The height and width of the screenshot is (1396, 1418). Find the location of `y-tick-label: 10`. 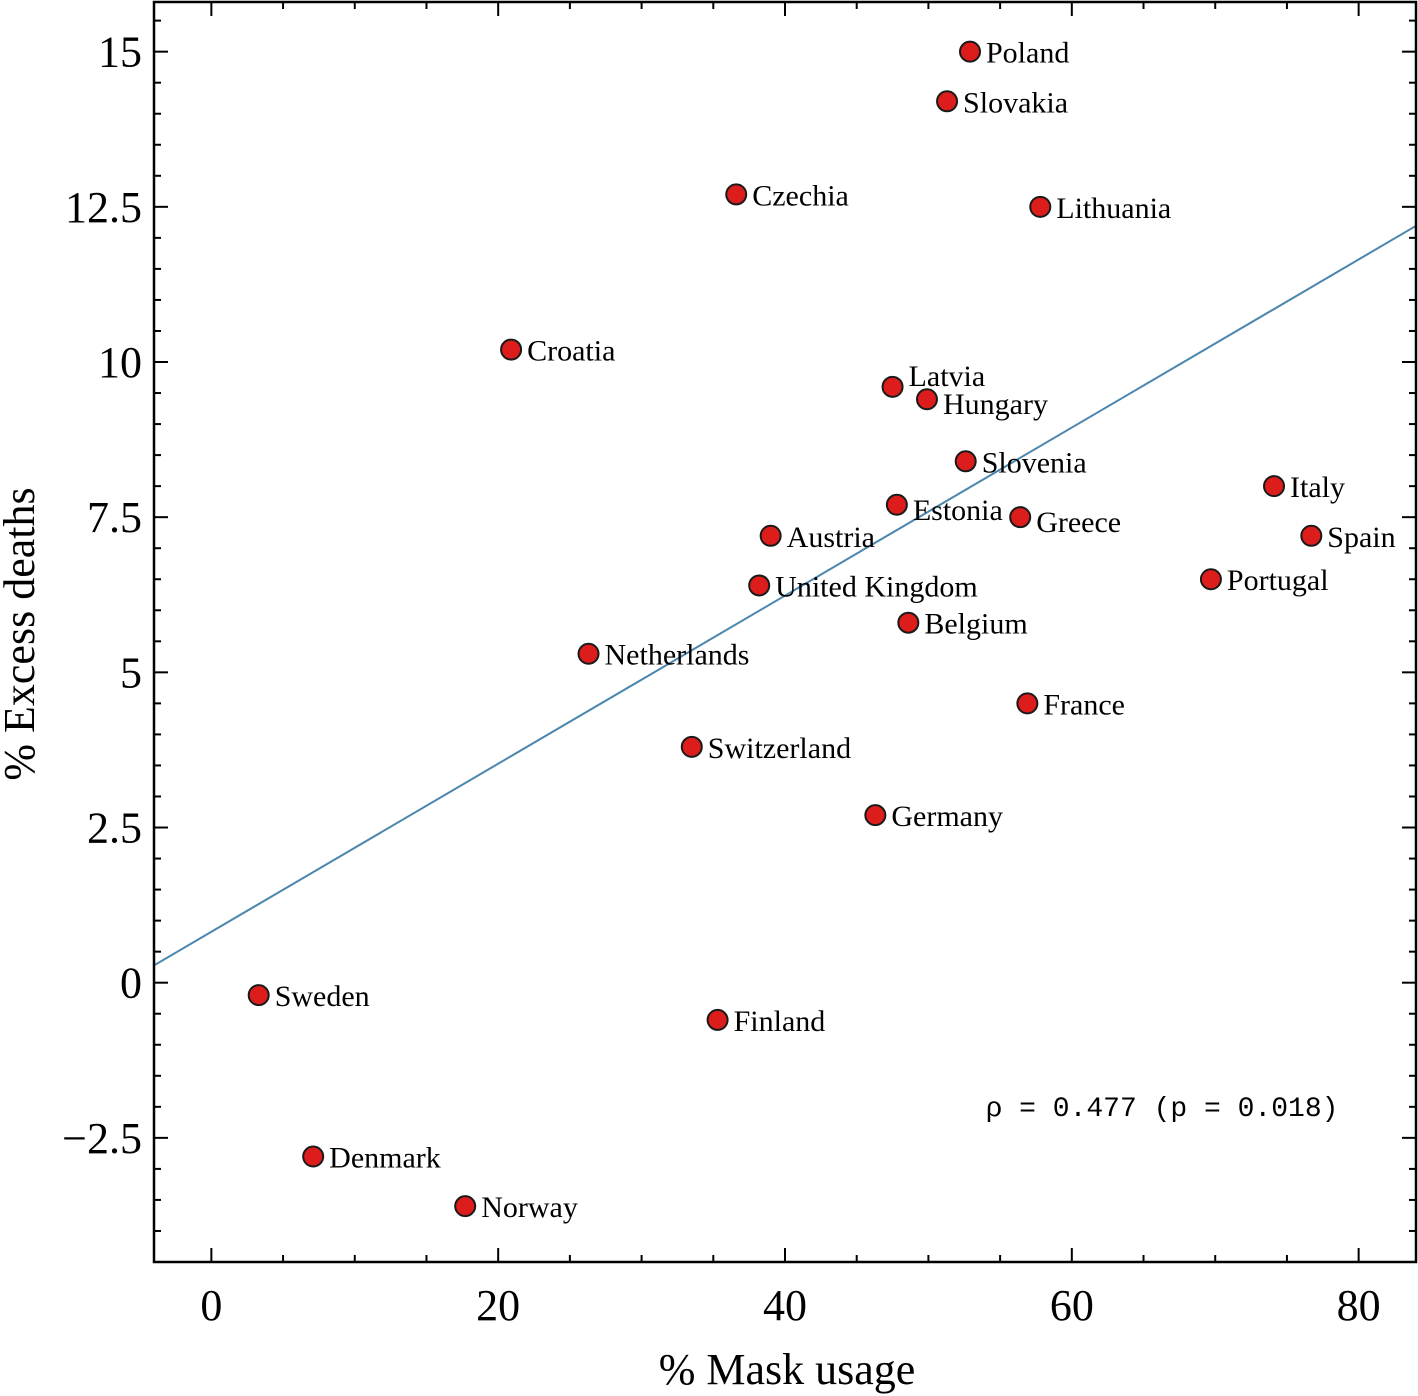

y-tick-label: 10 is located at coordinates (120, 362).